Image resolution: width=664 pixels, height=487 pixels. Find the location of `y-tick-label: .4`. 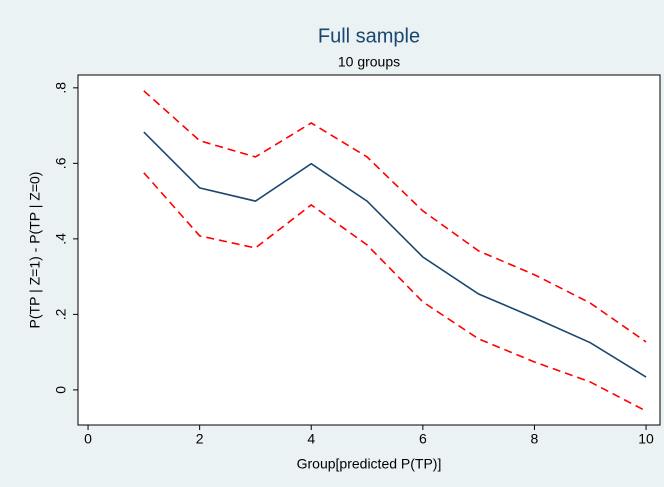

y-tick-label: .4 is located at coordinates (61, 239).